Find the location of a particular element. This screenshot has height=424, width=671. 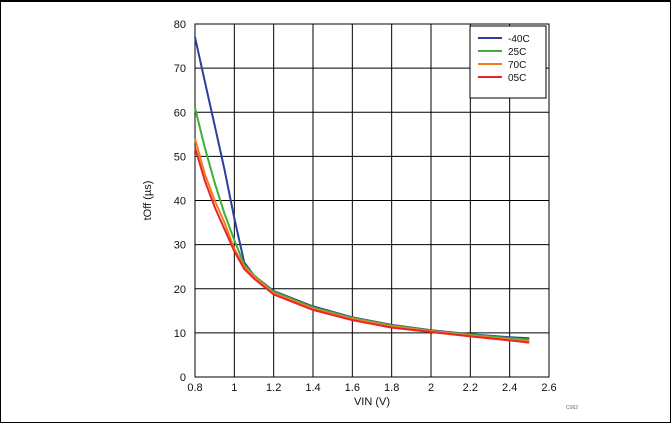

legend-label: 70C is located at coordinates (517, 65).